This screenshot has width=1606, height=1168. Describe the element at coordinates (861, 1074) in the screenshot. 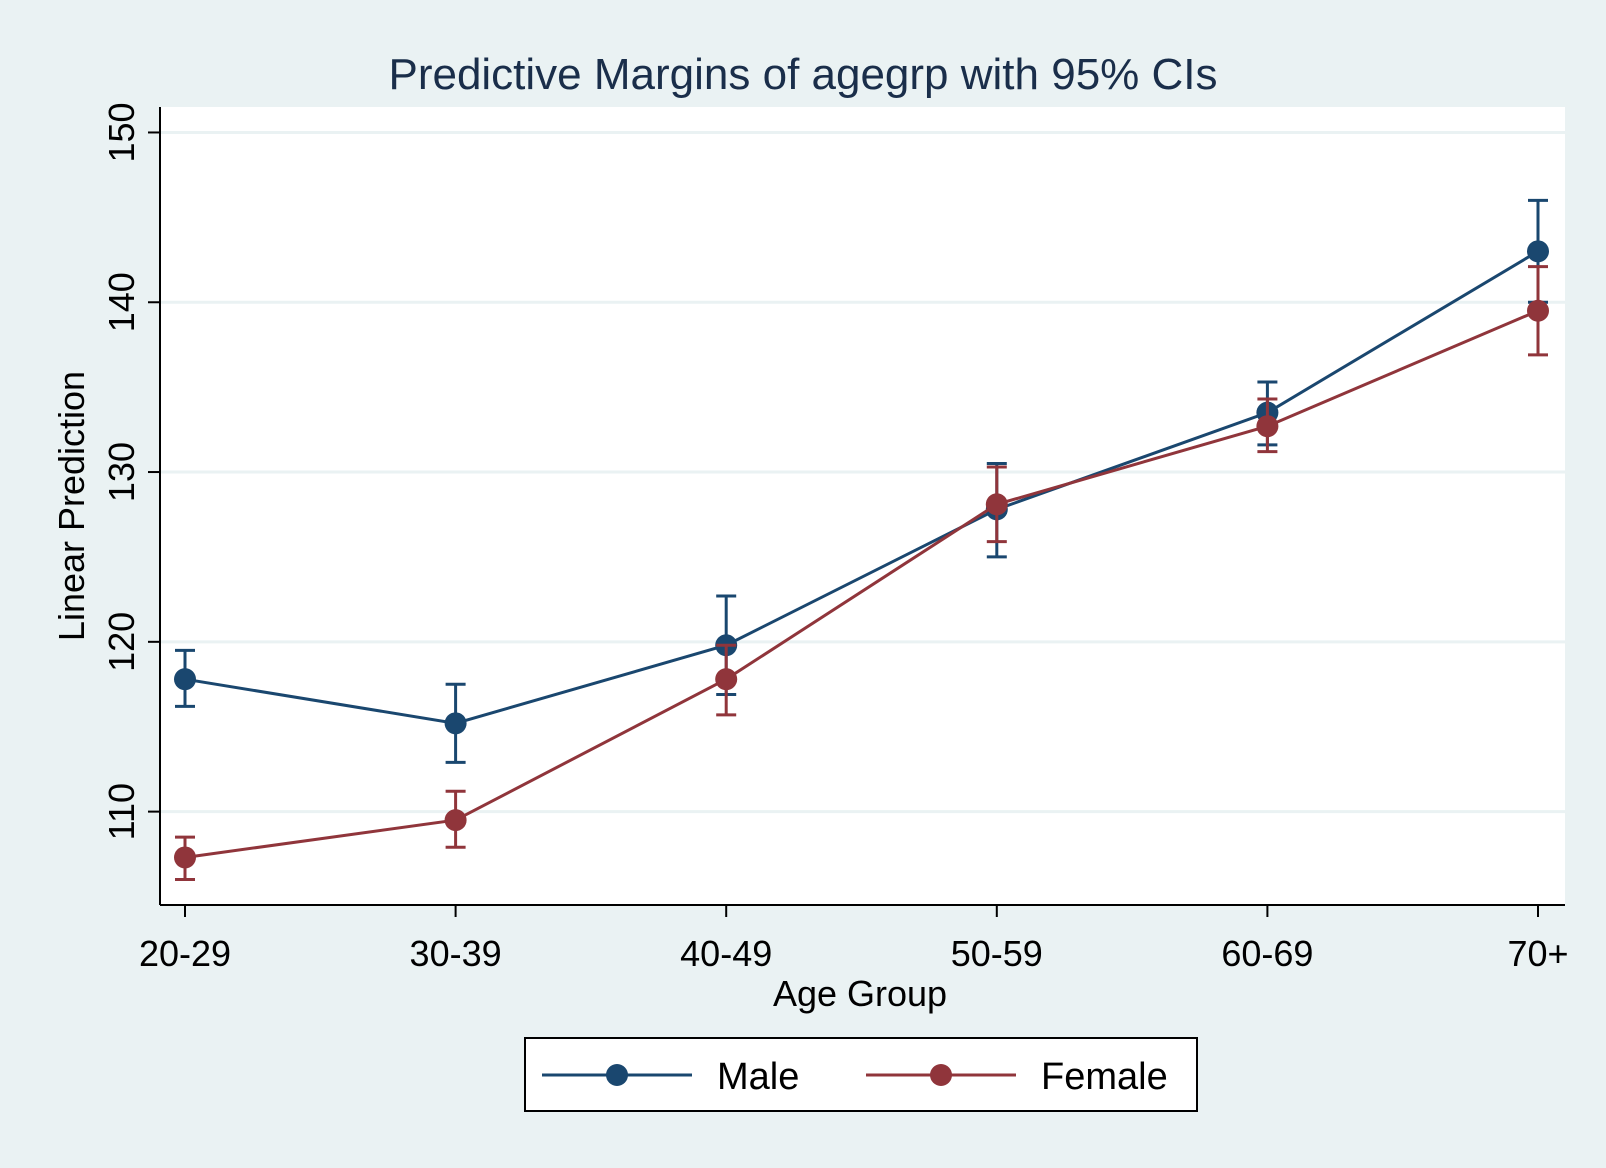

I see `legend: Male Female` at that location.